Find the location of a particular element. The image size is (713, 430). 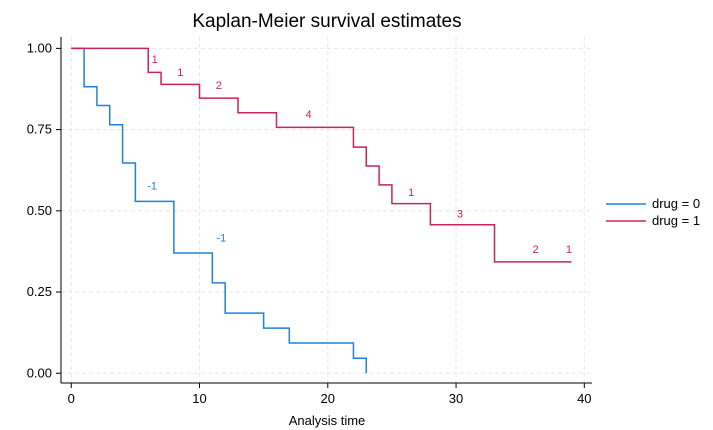

y-tick-label: 0.50 is located at coordinates (39, 210).